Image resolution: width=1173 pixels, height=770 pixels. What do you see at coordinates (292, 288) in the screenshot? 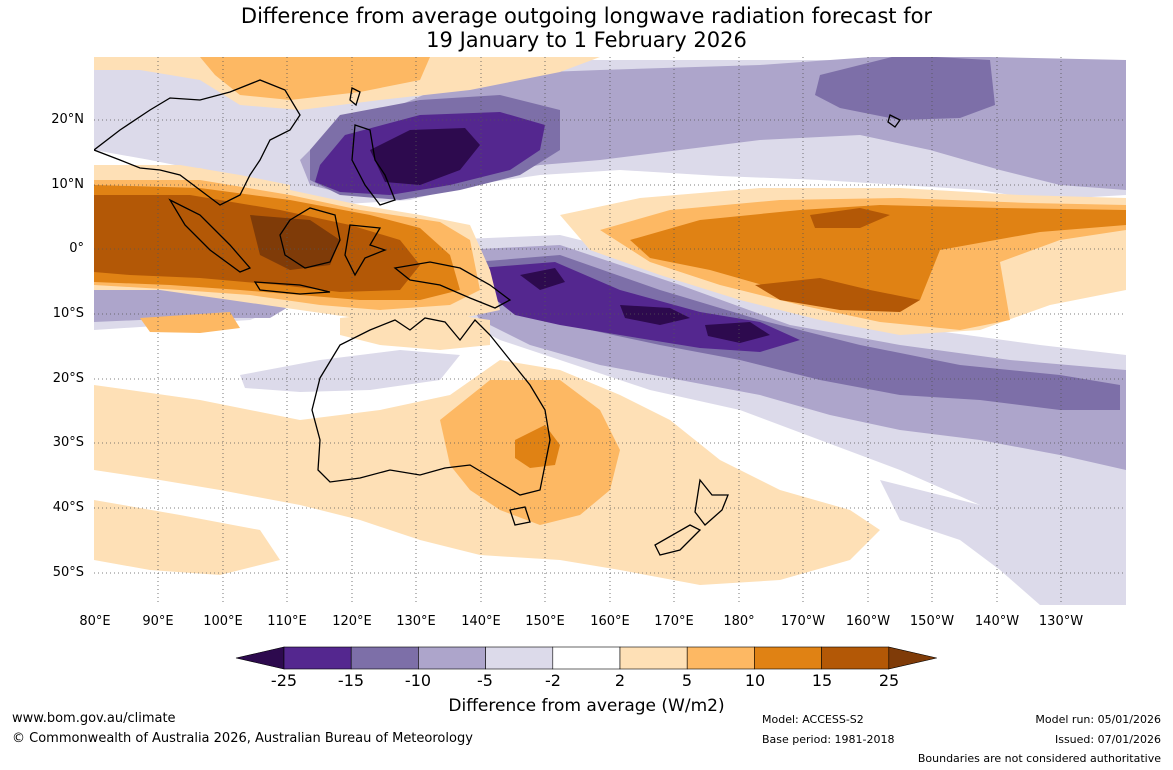
I see `java-coastline` at bounding box center [292, 288].